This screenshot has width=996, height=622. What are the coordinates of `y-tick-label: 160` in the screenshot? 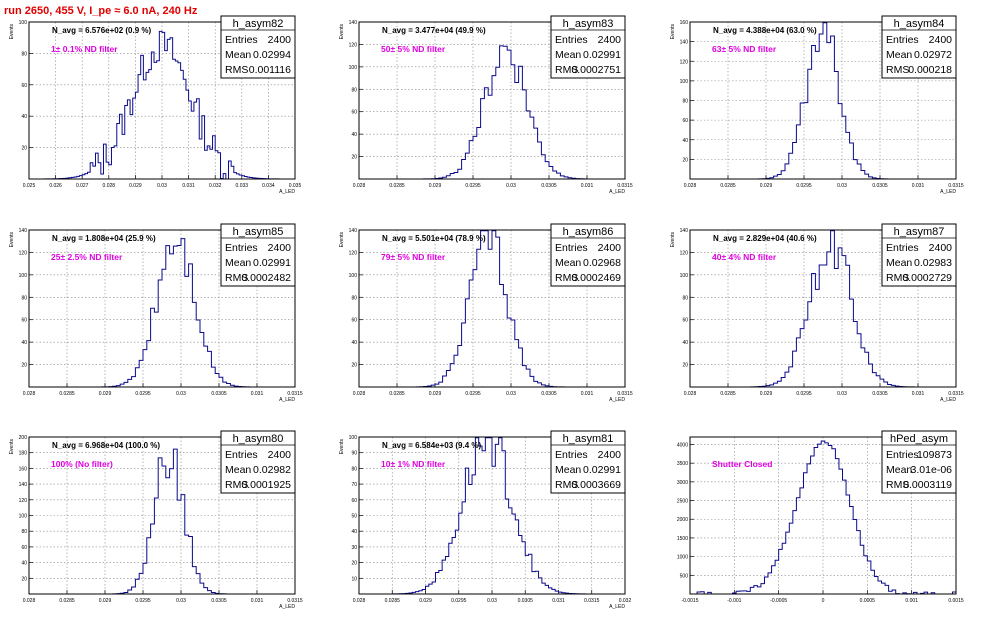 It's located at (684, 23).